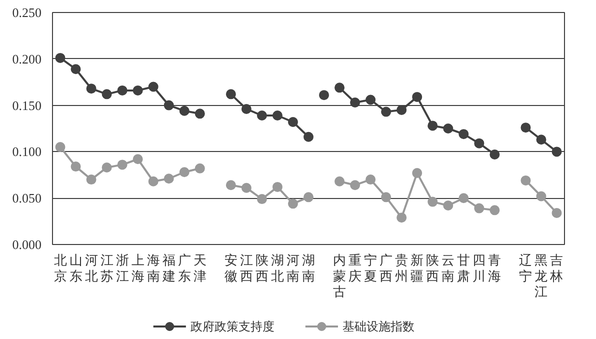 This screenshot has width=596, height=339. I want to click on x-tick-label: 广西, so click(386, 268).